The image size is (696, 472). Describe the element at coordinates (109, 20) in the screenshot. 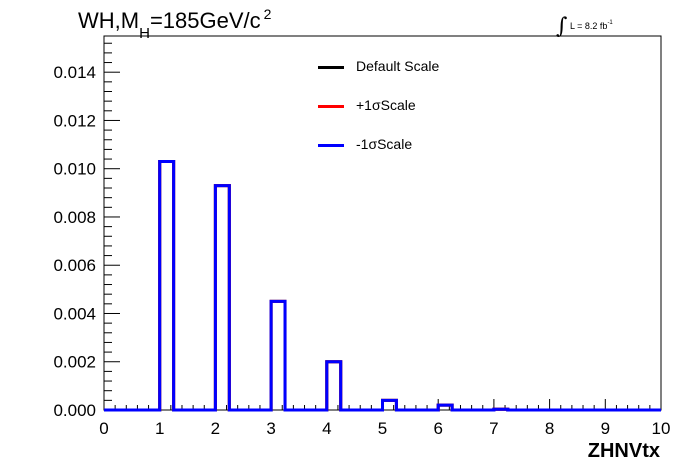

I see `title-prefix: WH,M` at that location.